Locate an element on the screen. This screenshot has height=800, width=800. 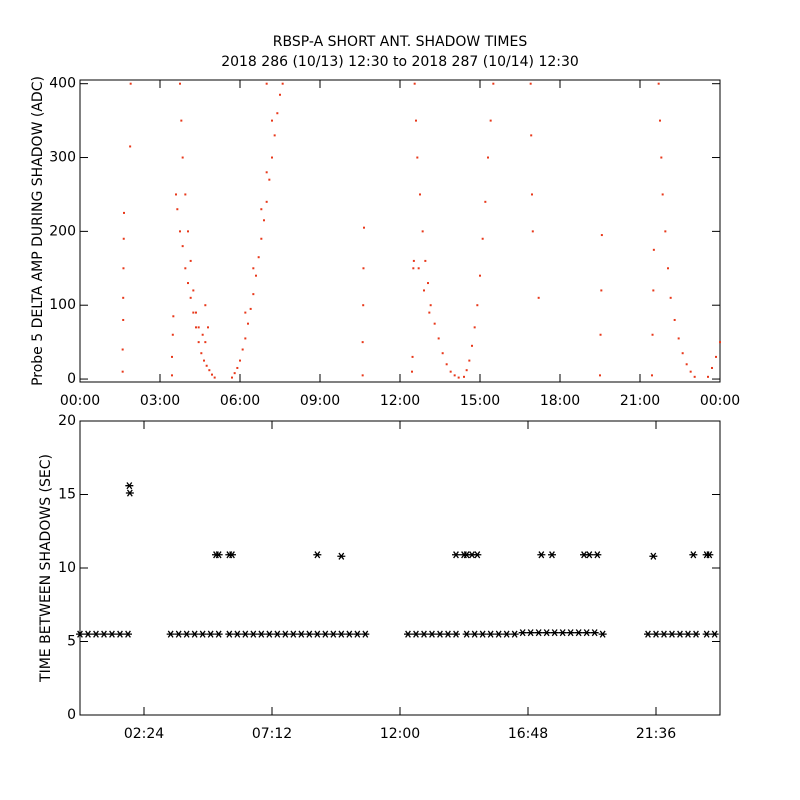
y-tick-label: 400 is located at coordinates (62, 84).